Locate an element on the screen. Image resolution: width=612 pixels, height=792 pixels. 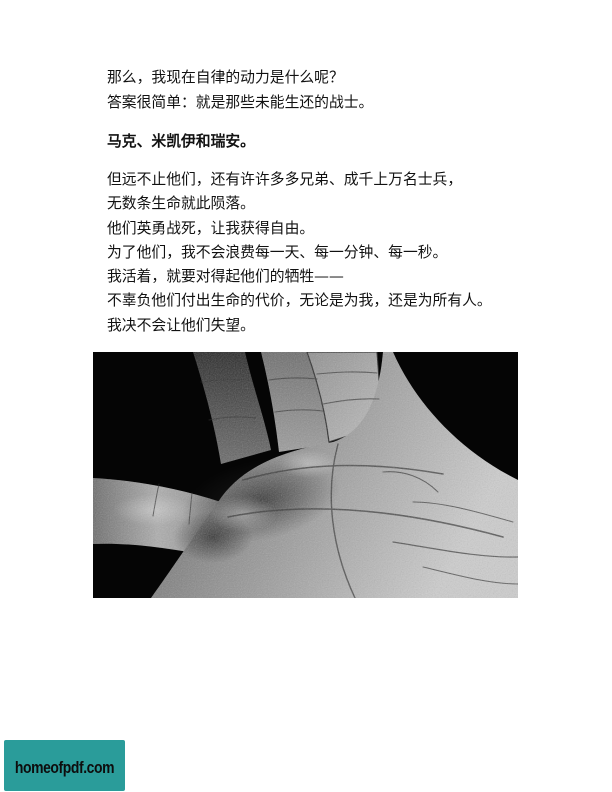
body-line: 但远不止他们，还有许许多多兄弟、成千上万名士兵， is located at coordinates (285, 179).